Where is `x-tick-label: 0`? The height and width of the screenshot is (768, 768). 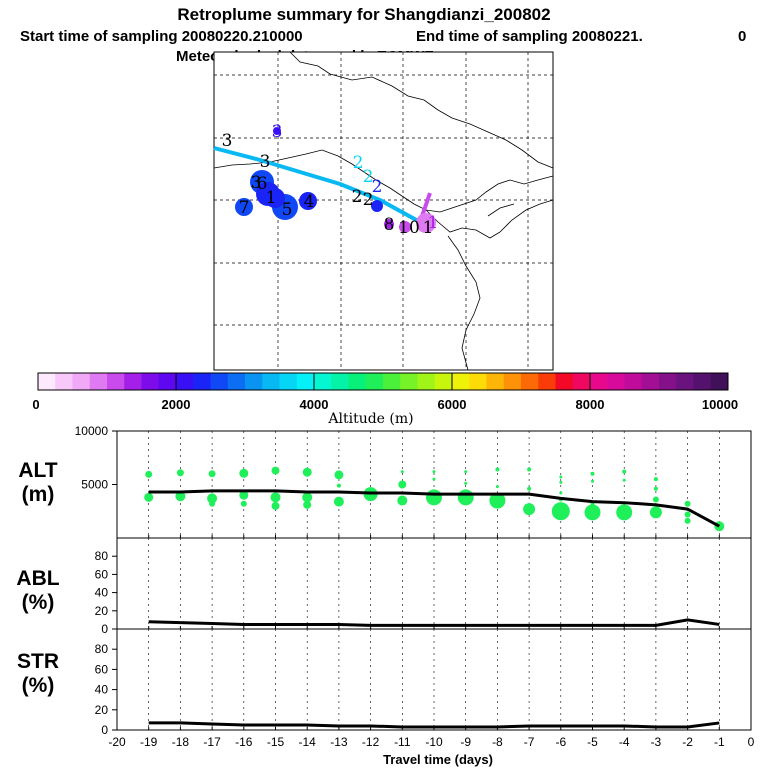
x-tick-label: 0 is located at coordinates (751, 742).